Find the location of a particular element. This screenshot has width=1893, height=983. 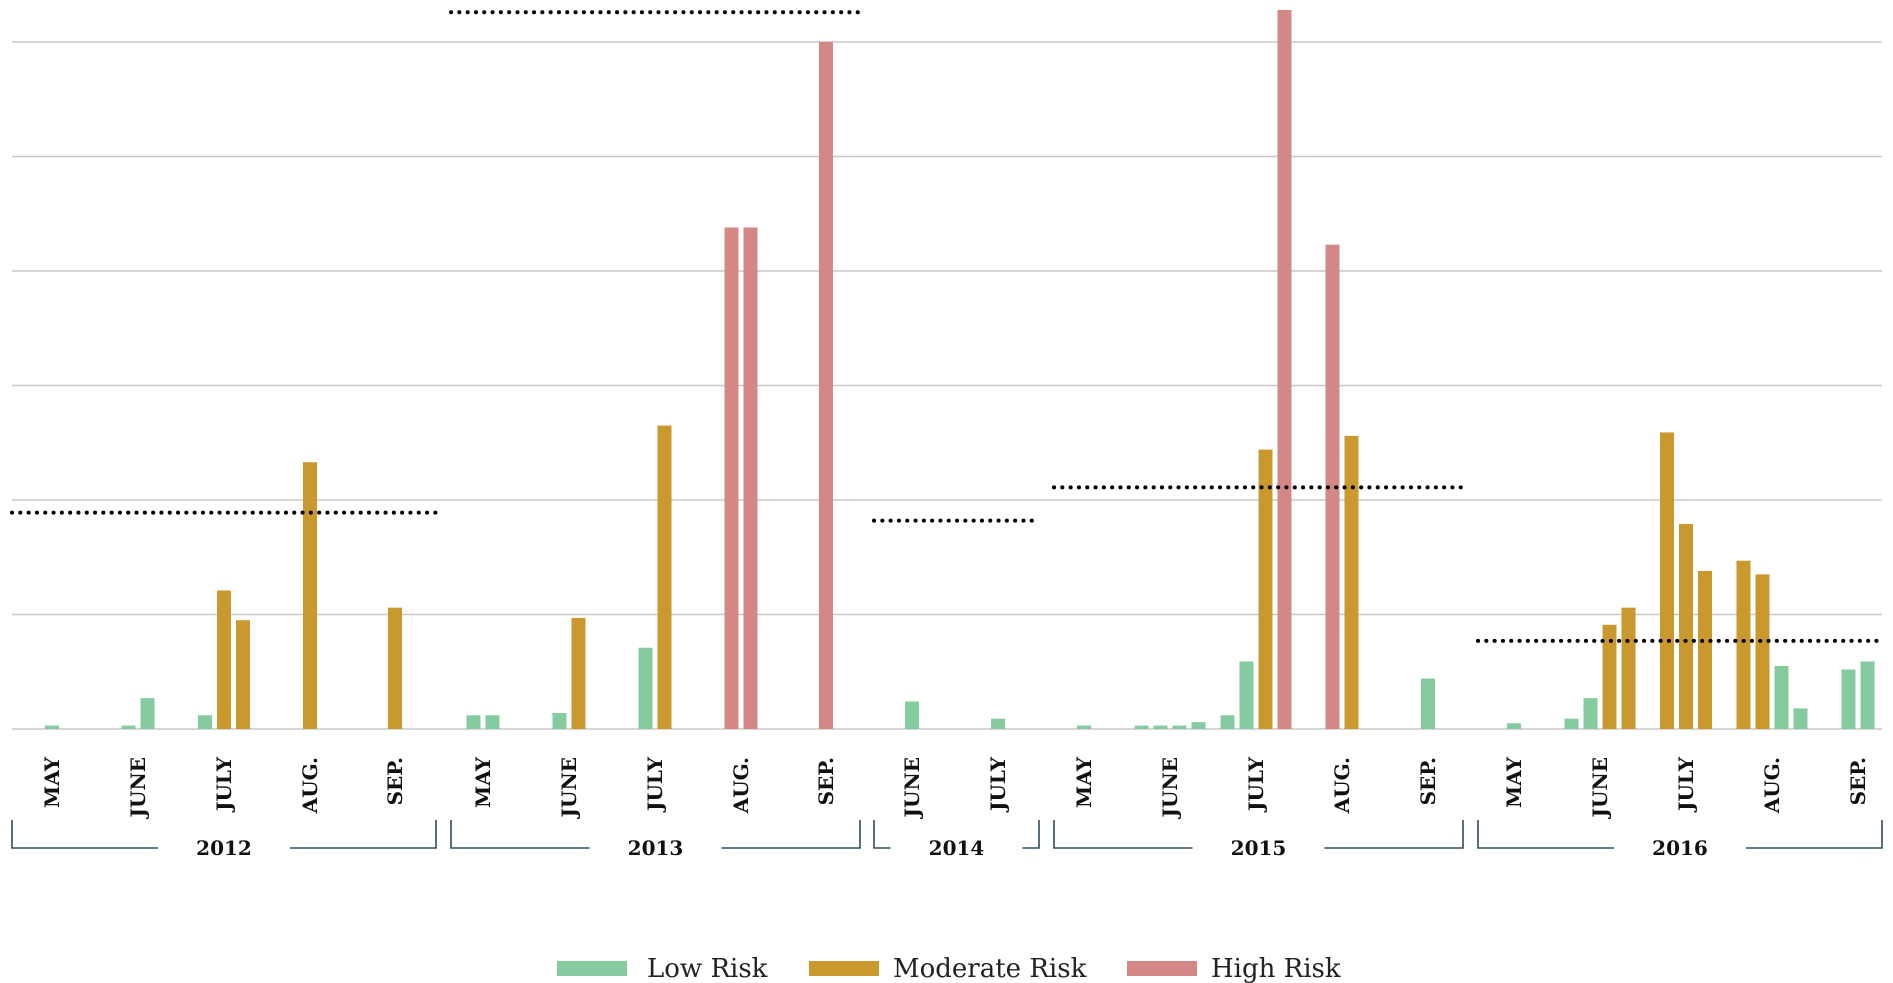

year-label: 2015 is located at coordinates (1259, 848).